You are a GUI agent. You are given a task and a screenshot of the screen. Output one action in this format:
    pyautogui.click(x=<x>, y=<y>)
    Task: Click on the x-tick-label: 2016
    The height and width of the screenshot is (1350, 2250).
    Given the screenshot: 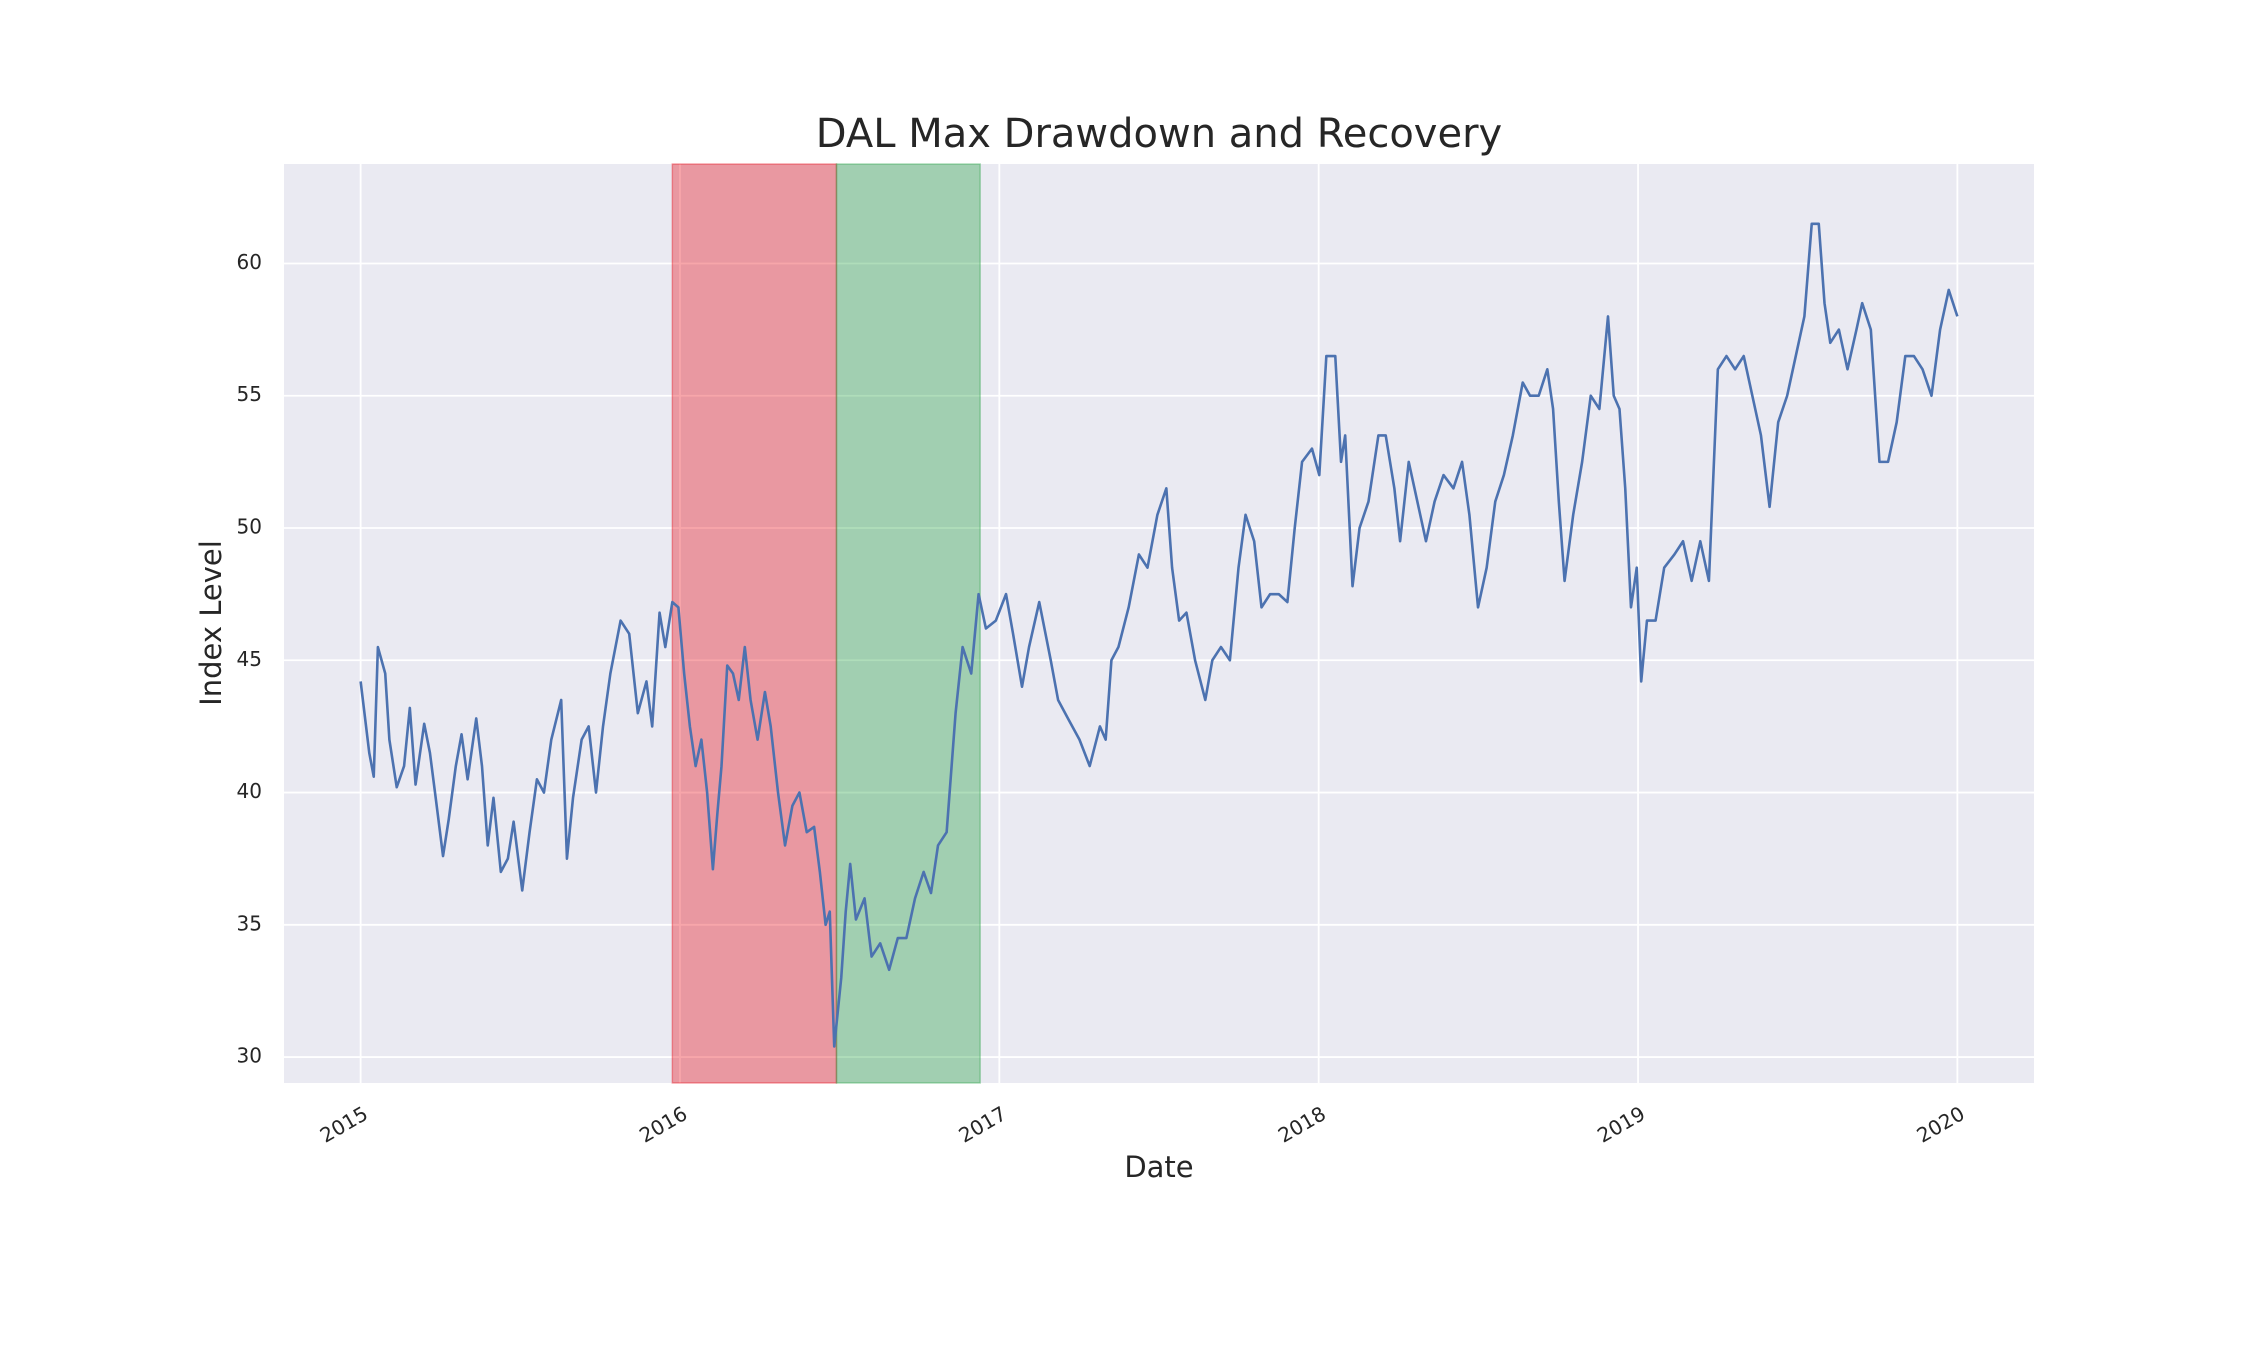 What is the action you would take?
    pyautogui.click(x=663, y=1124)
    